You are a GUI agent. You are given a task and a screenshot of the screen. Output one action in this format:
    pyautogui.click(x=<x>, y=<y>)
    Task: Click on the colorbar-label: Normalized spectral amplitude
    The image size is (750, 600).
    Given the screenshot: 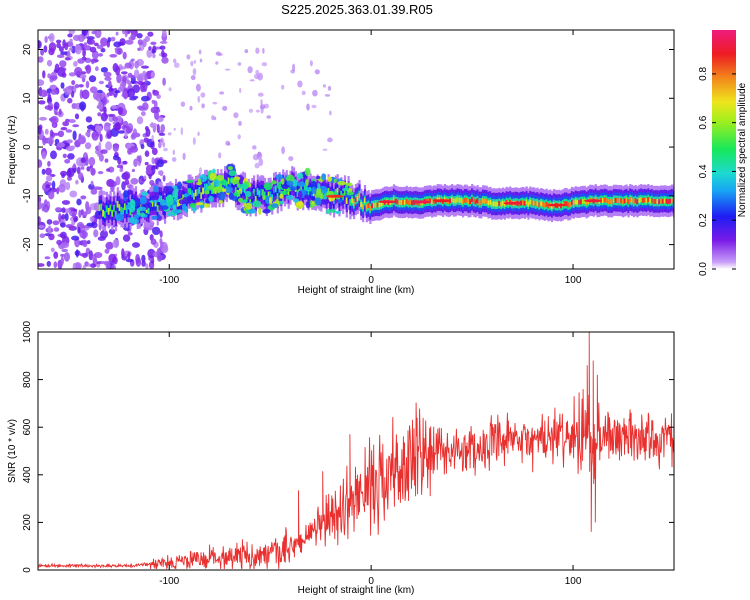 What is the action you would take?
    pyautogui.click(x=742, y=149)
    